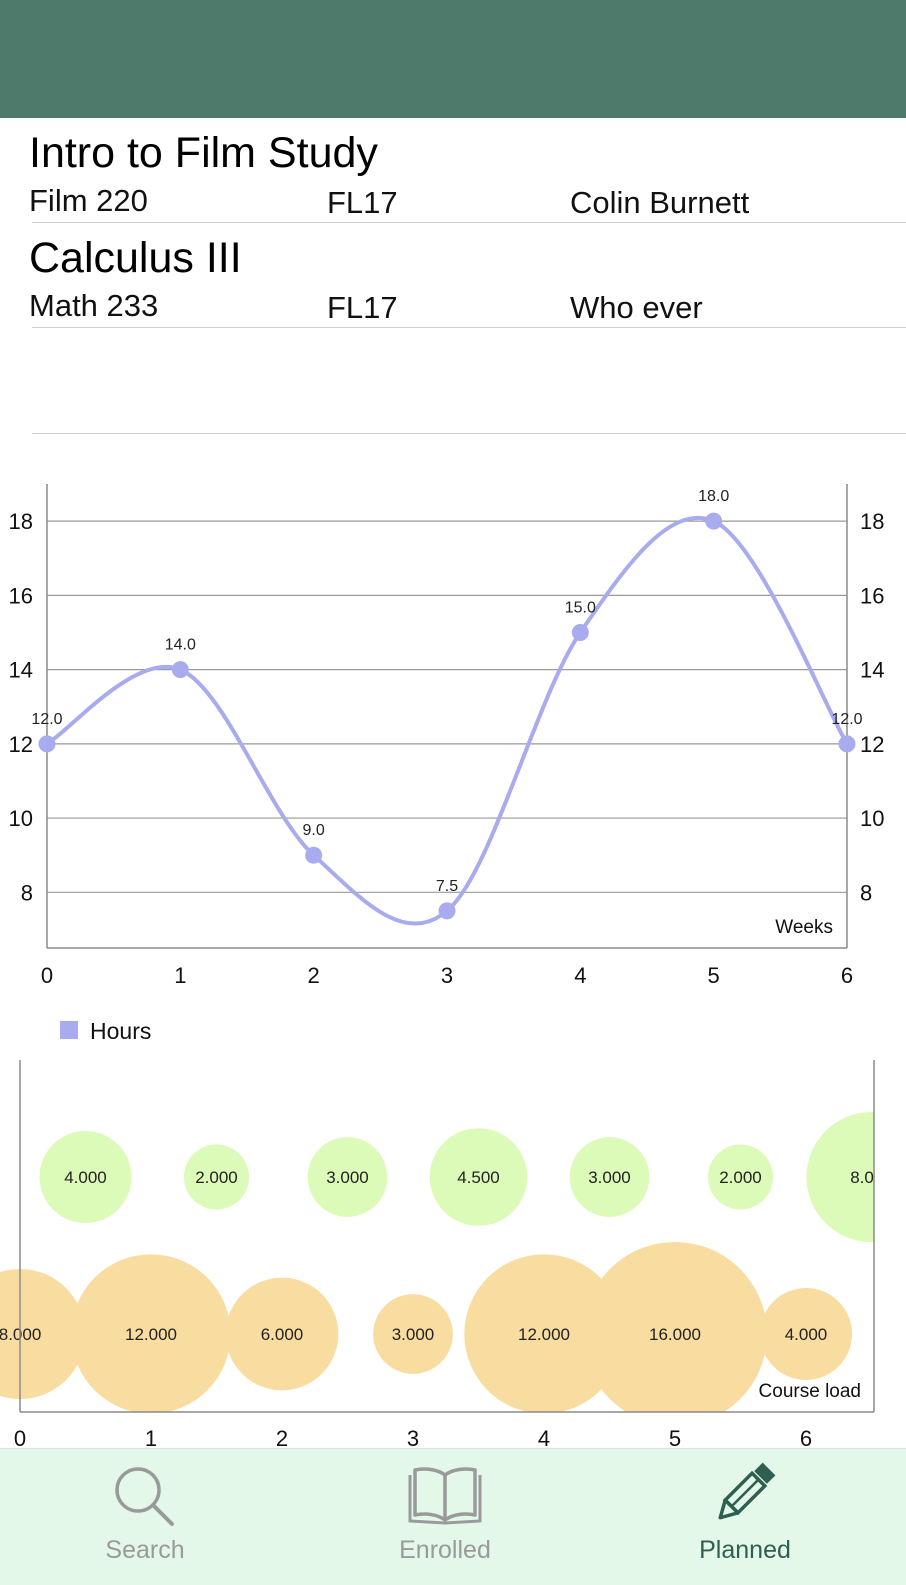 The height and width of the screenshot is (1585, 906). What do you see at coordinates (872, 670) in the screenshot?
I see `y-tick-label-right: 14` at bounding box center [872, 670].